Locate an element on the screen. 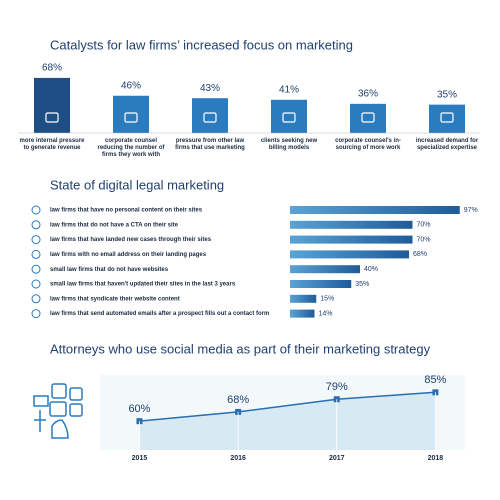 Image resolution: width=500 pixels, height=500 pixels. value-label: 85% is located at coordinates (435, 380).